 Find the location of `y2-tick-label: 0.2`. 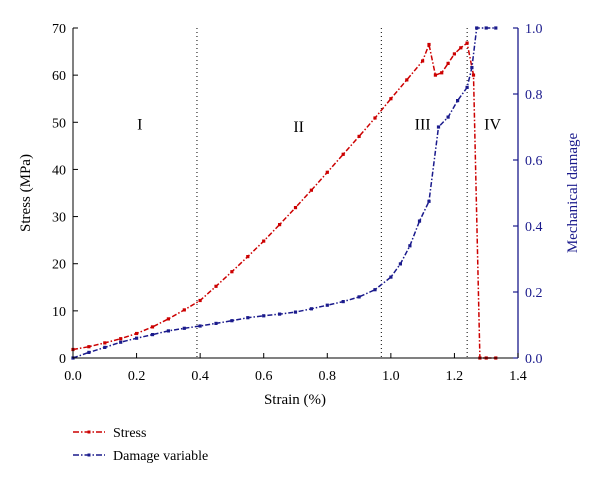

y2-tick-label: 0.2 is located at coordinates (534, 293).